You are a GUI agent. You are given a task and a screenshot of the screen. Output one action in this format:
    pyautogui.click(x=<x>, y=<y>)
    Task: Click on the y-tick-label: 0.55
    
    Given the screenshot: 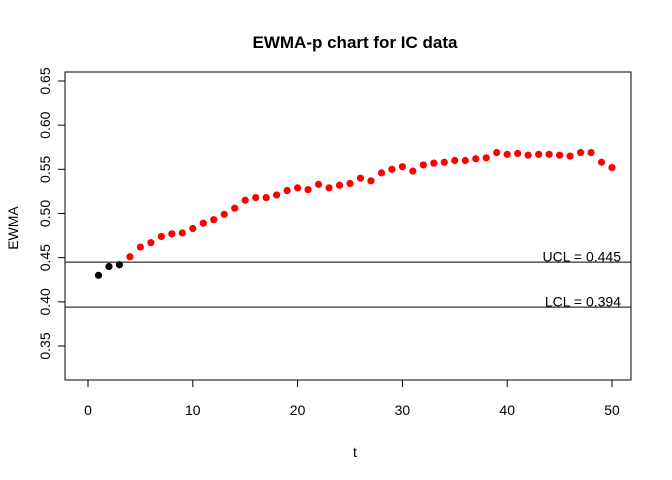 What is the action you would take?
    pyautogui.click(x=45, y=168)
    